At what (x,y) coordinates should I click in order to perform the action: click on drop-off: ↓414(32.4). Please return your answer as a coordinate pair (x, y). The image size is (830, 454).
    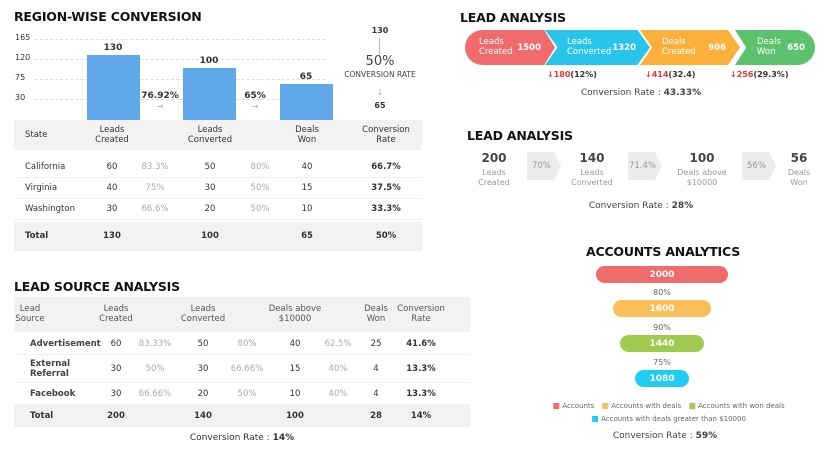
    Looking at the image, I should click on (670, 74).